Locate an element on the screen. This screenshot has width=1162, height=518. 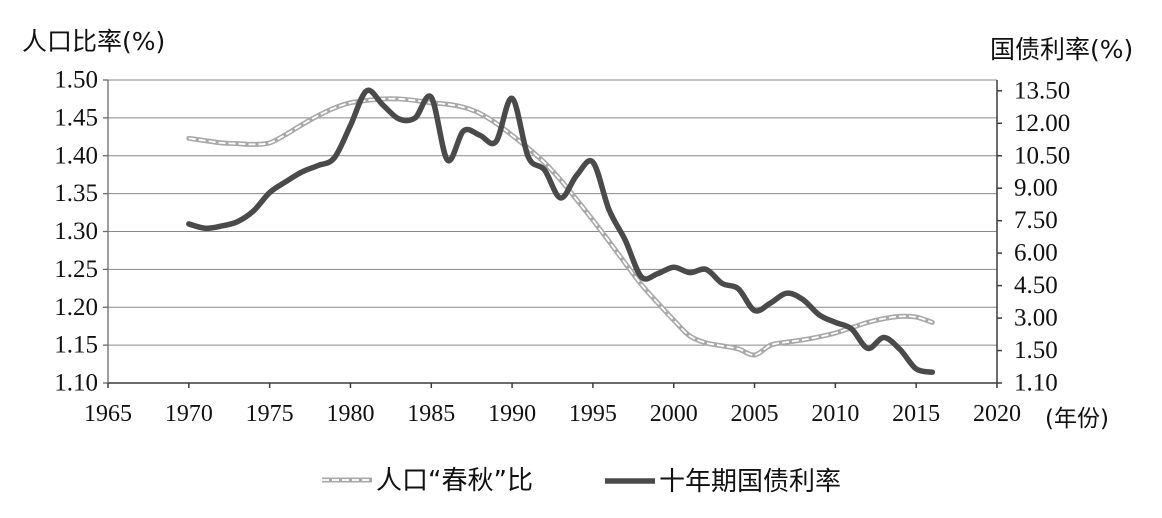
x-tick-label: 1980 is located at coordinates (350, 414).